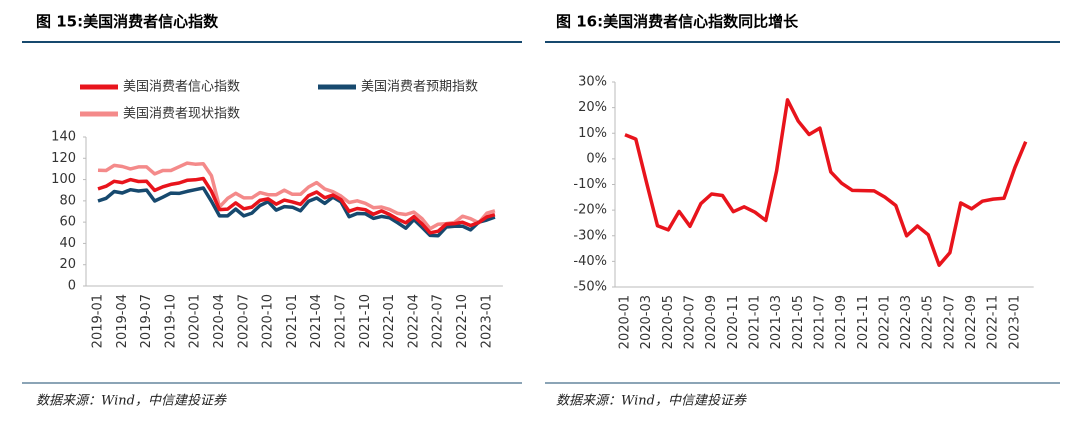 The width and height of the screenshot is (1080, 423). Describe the element at coordinates (67, 243) in the screenshot. I see `y-tick-label: 40` at that location.